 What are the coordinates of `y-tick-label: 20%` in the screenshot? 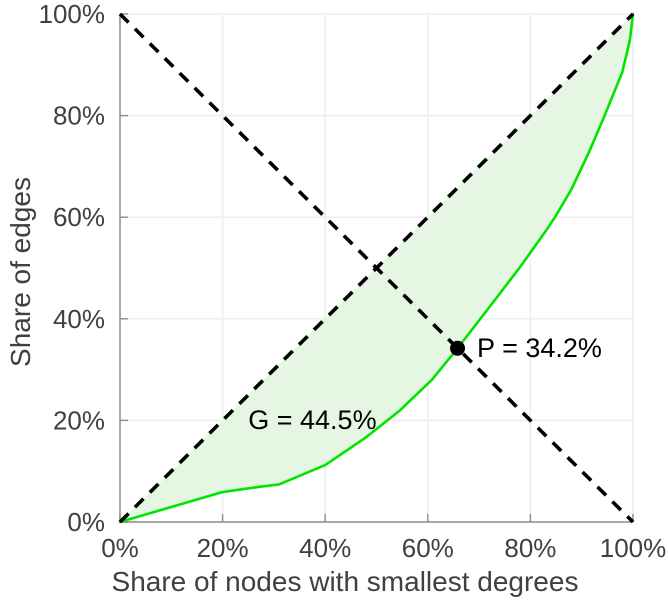 It's located at (79, 420).